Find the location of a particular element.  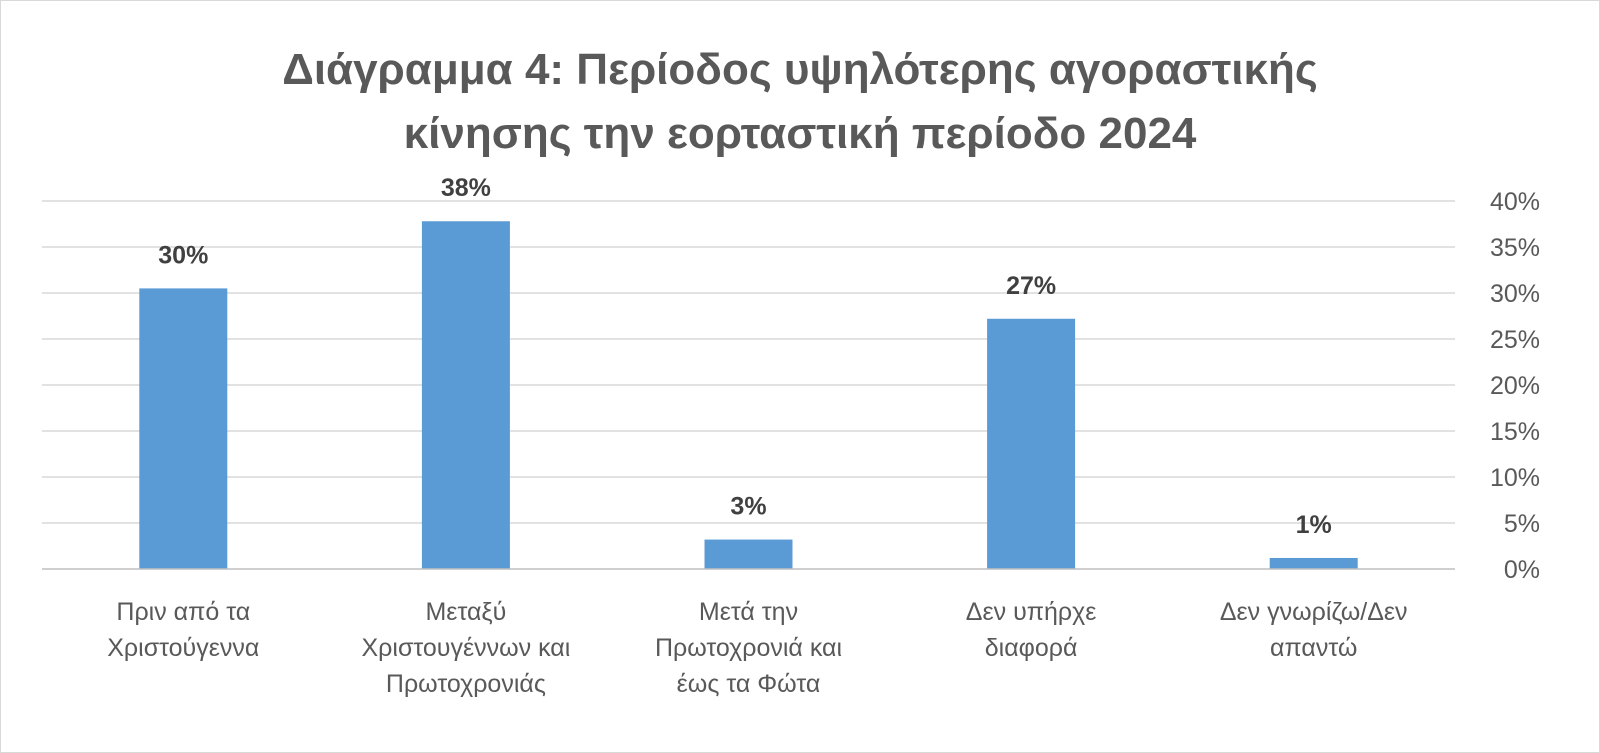

y-tick-label: 20% is located at coordinates (1515, 386).